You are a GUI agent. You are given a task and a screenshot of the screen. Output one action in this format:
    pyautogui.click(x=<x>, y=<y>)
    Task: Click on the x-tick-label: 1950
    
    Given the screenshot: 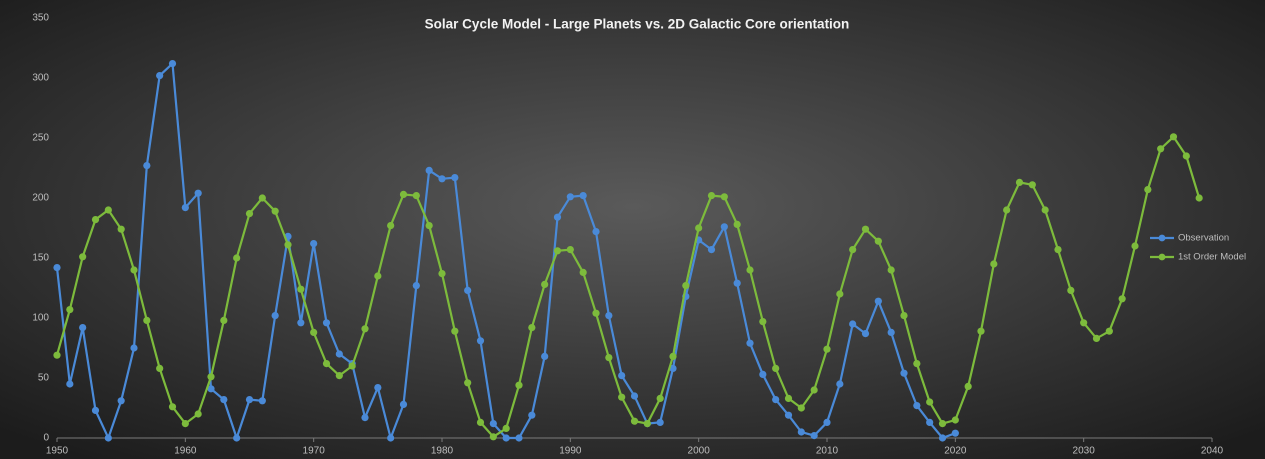 What is the action you would take?
    pyautogui.click(x=57, y=451)
    